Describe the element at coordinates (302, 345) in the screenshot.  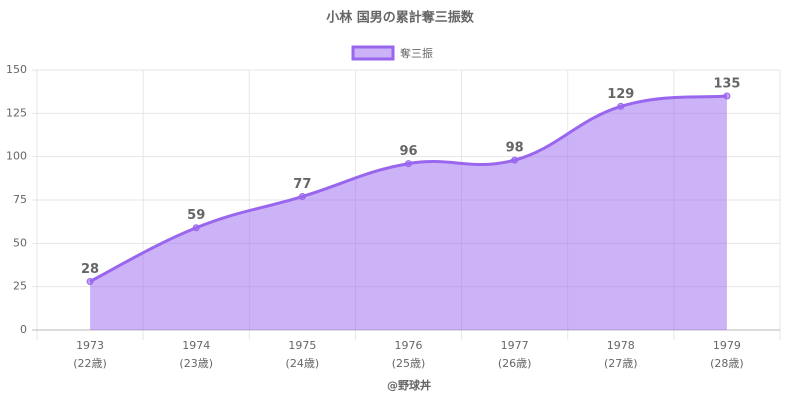
I see `x-tick-label: 1975` at that location.